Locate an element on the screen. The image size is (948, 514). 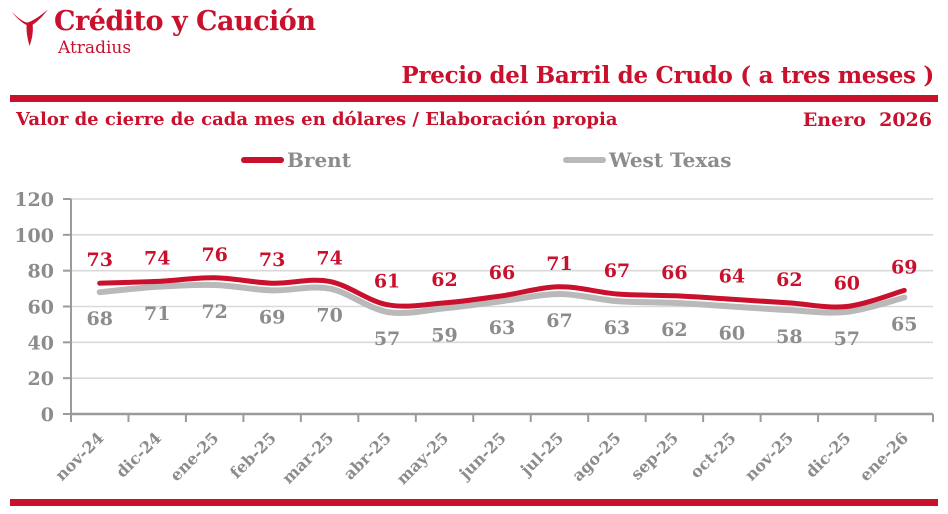
brent-data-label: 60 is located at coordinates (847, 284).